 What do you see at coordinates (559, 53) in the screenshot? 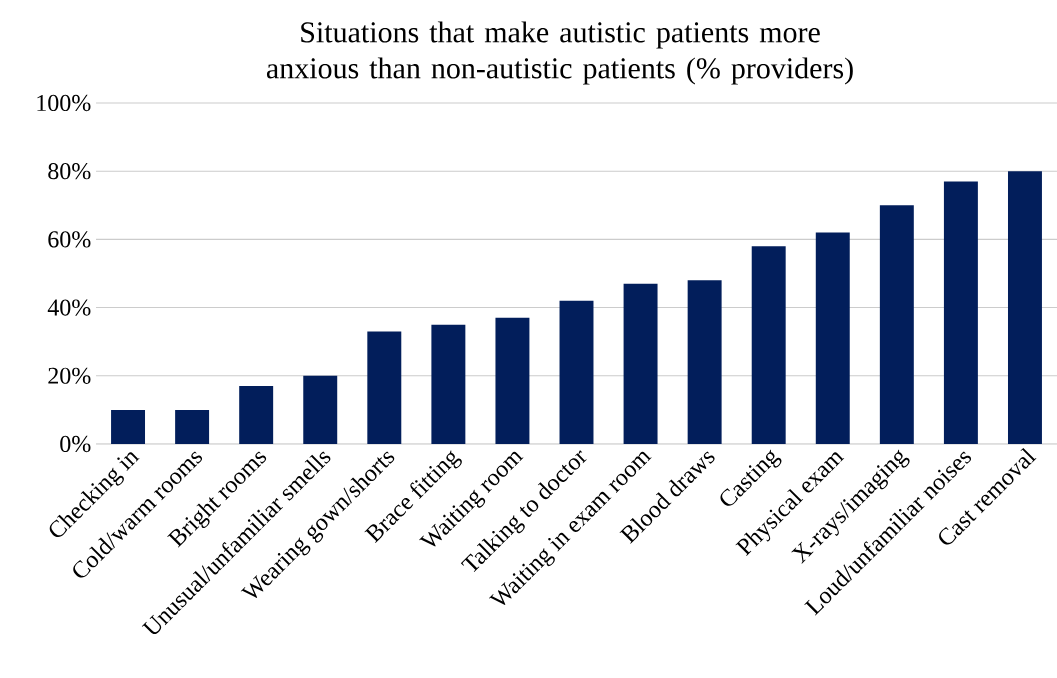
I see `chart-title: Situations that make autistic patients more anxious than non-autistic patients (% providers)` at bounding box center [559, 53].